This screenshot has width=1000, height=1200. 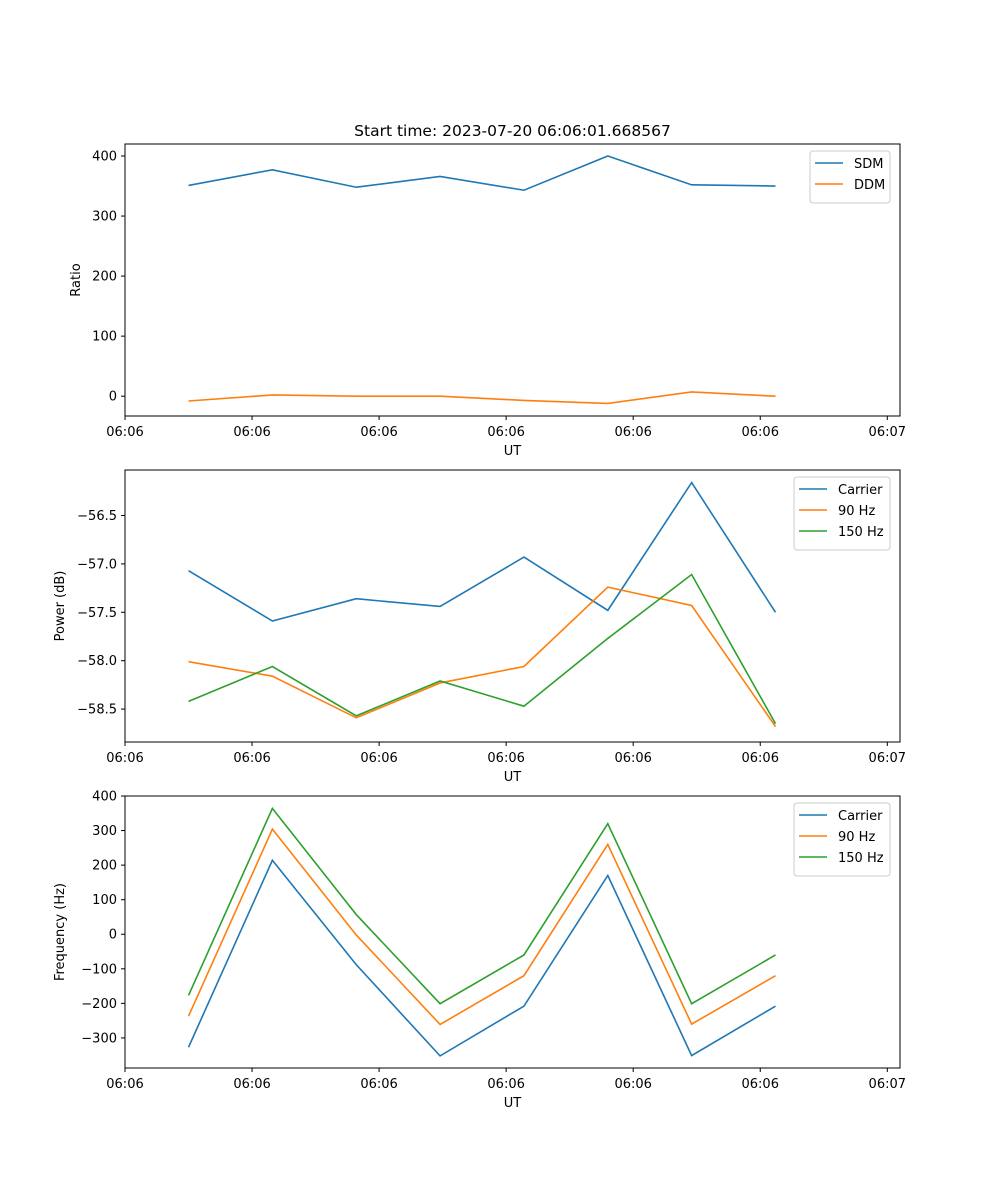 I want to click on y-tick-label: −100, so click(x=99, y=969).